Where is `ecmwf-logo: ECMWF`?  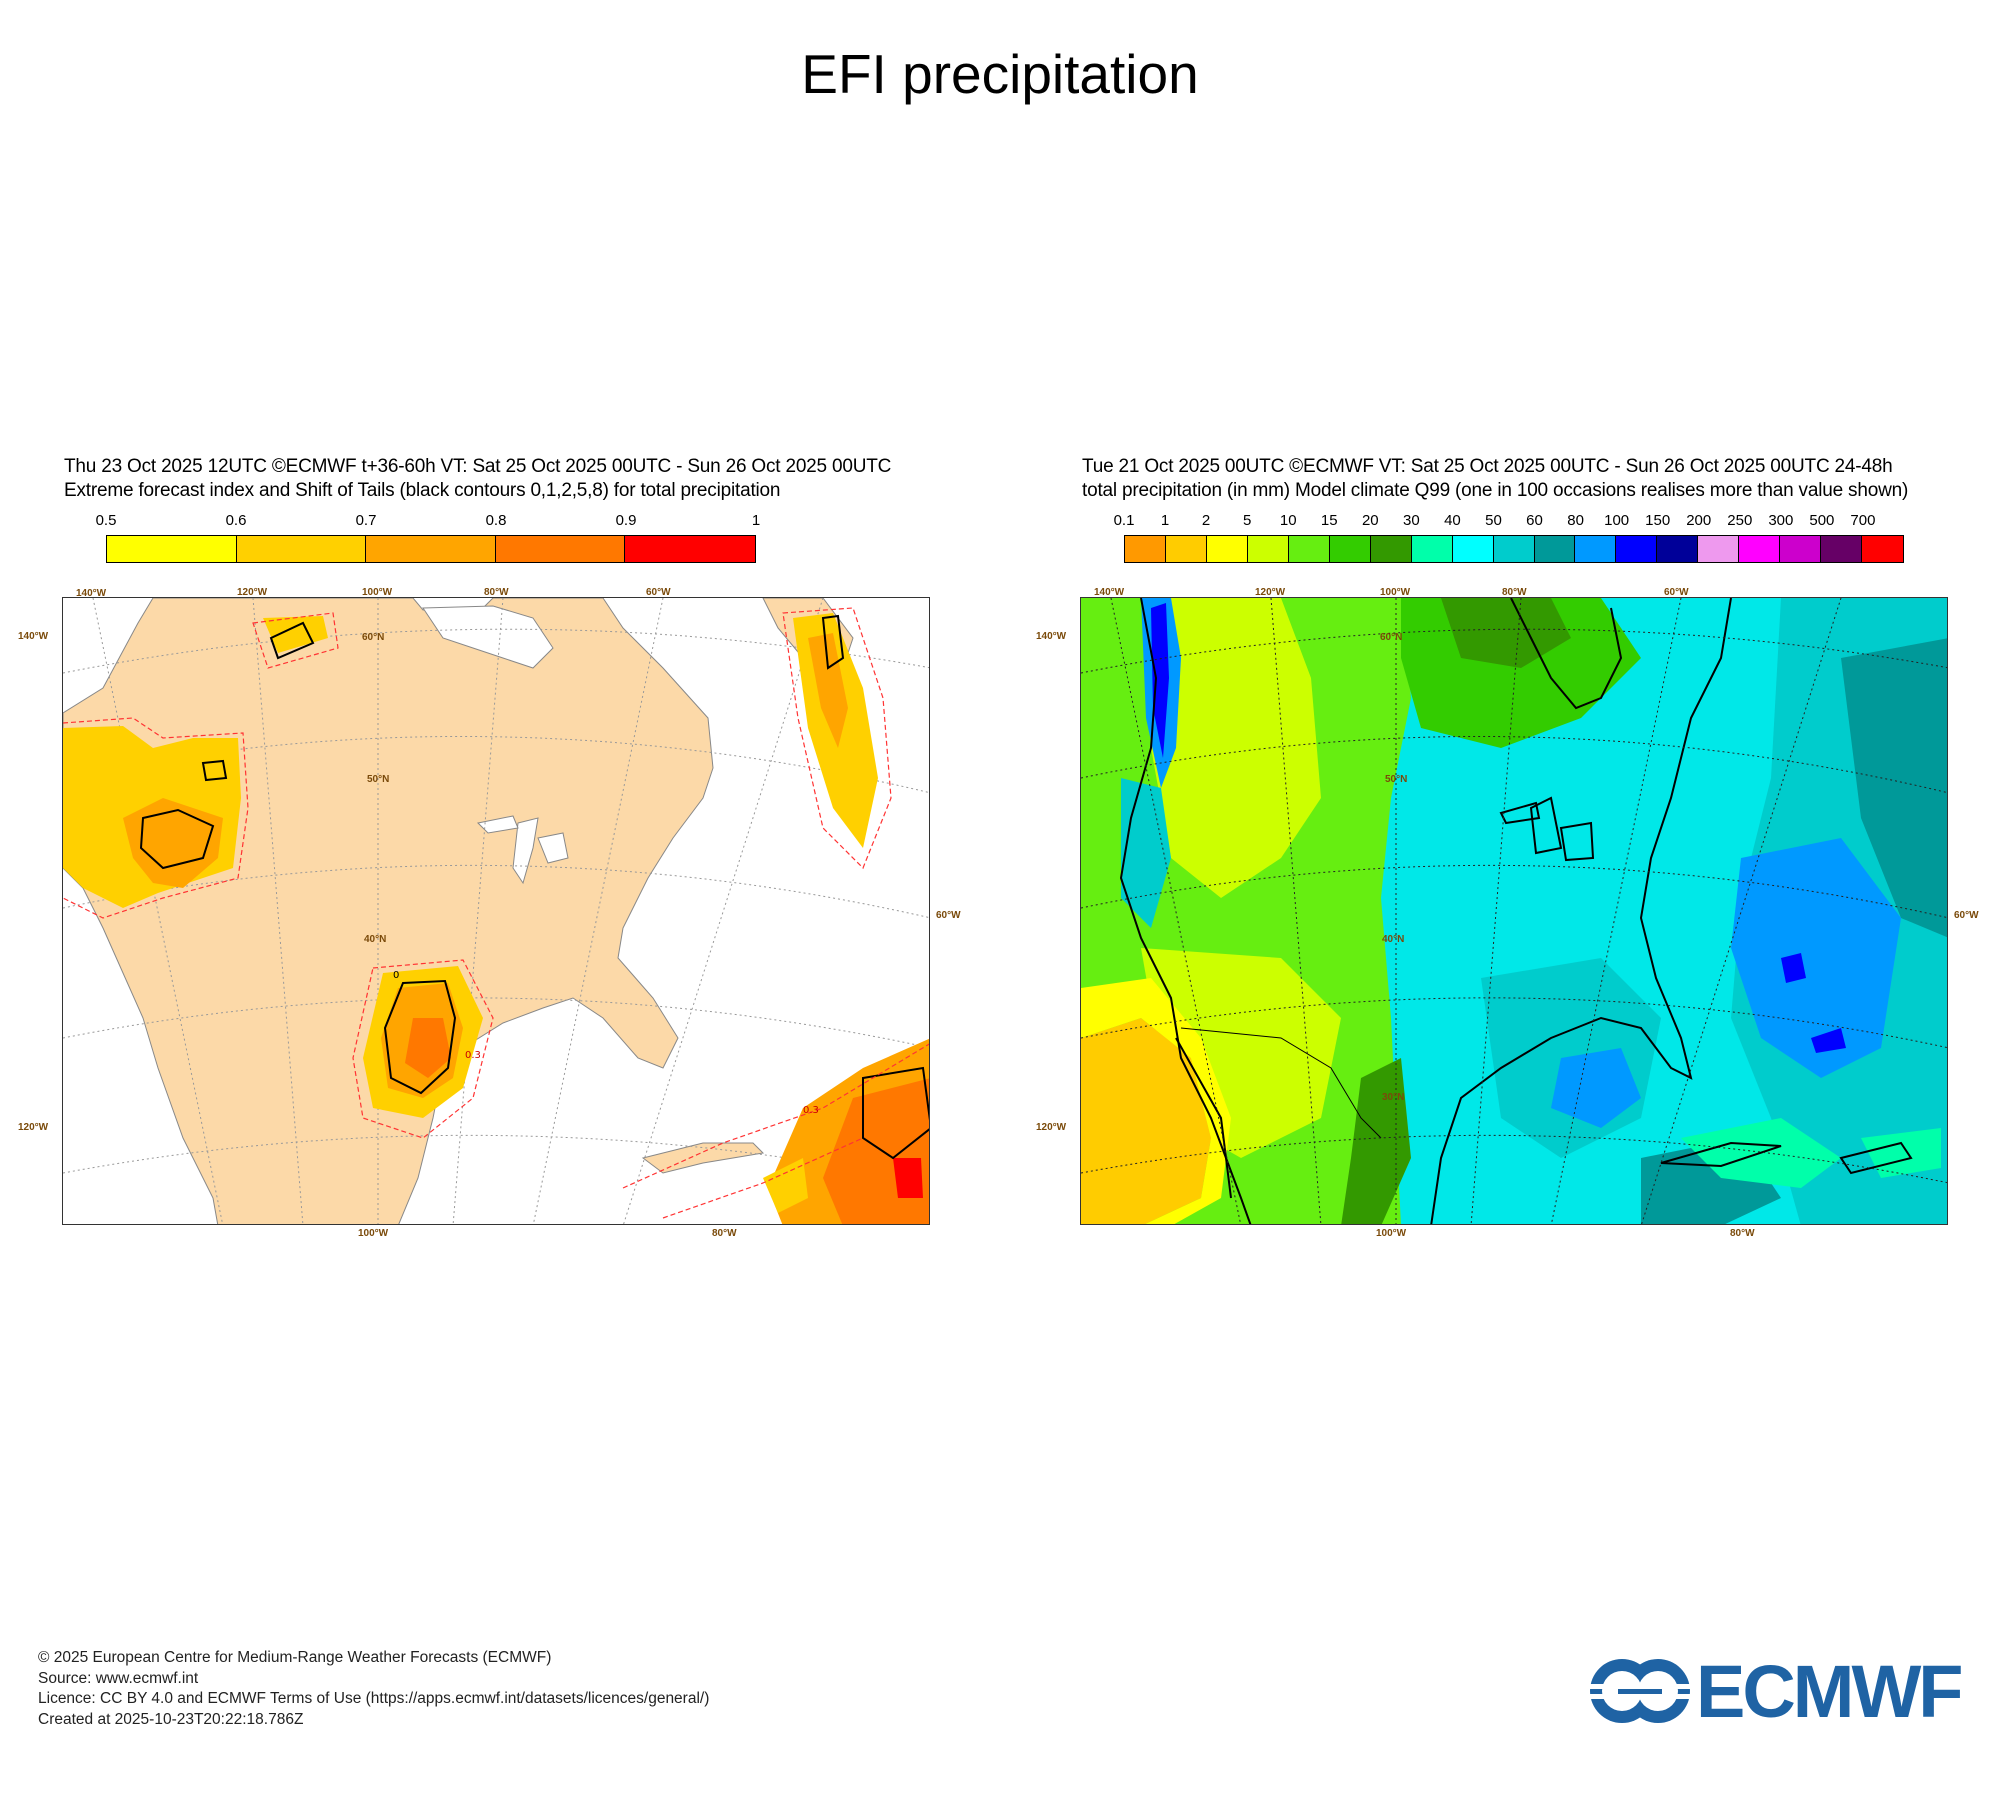 ecmwf-logo: ECMWF is located at coordinates (1778, 1691).